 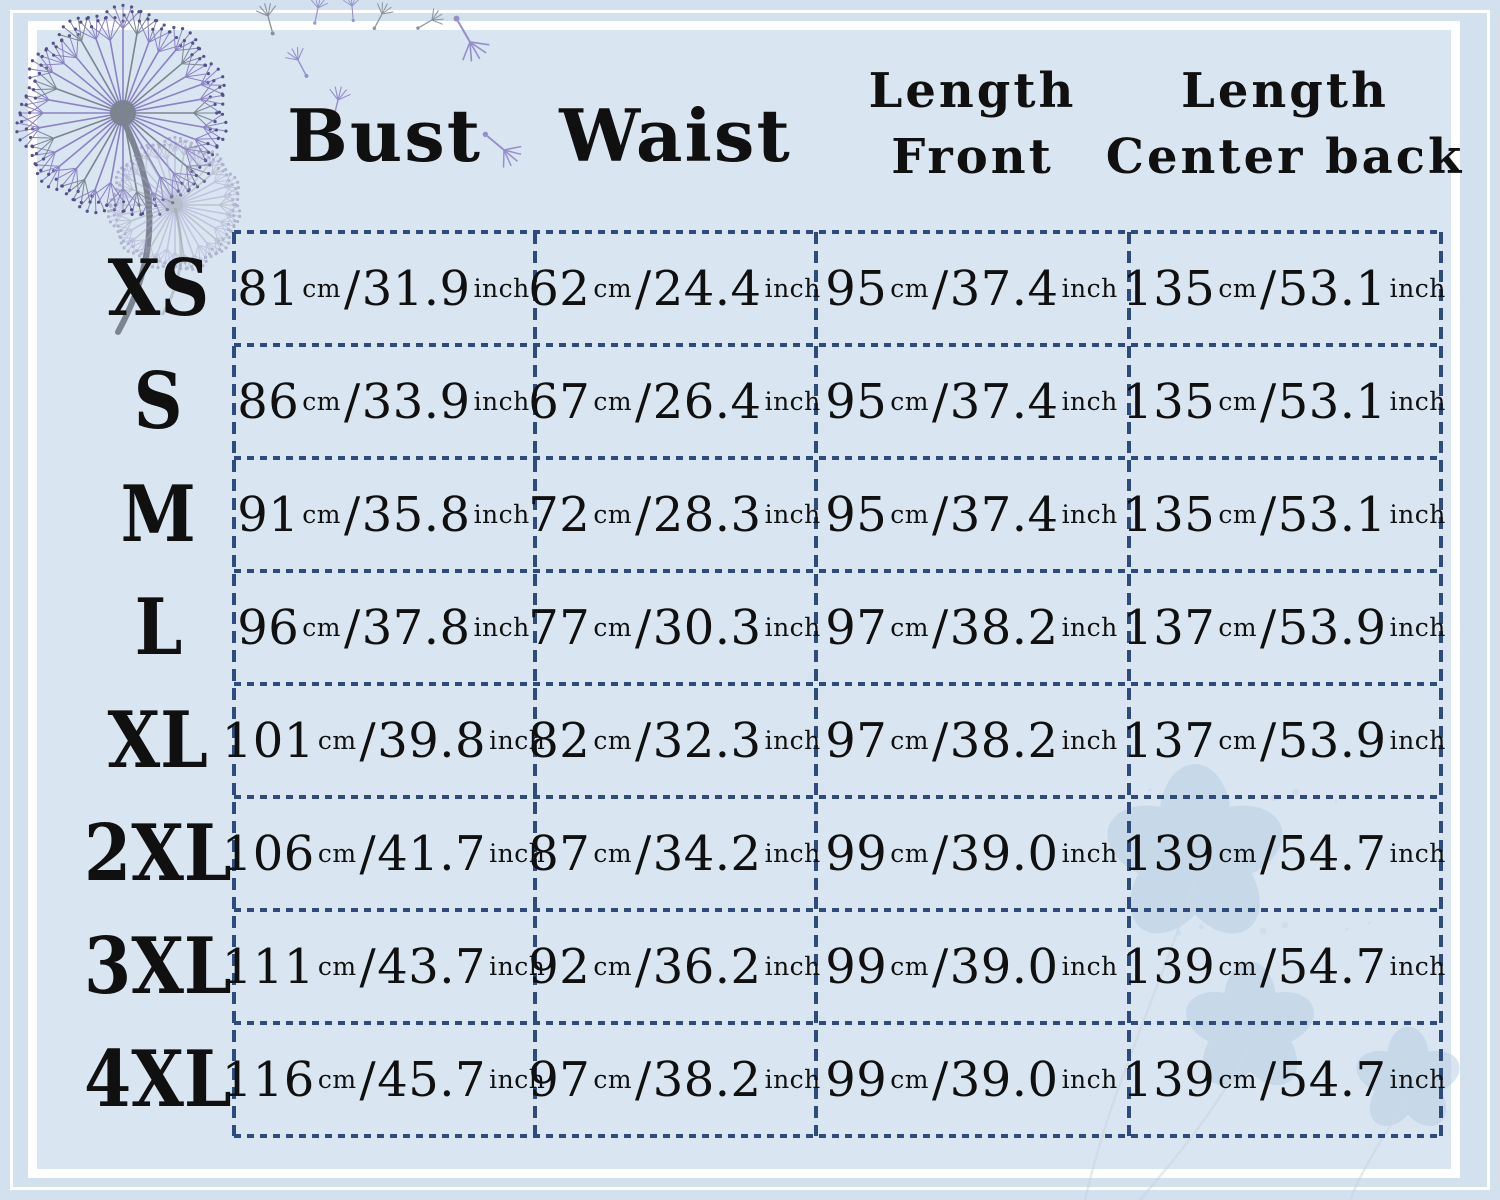 What do you see at coordinates (158, 1079) in the screenshot?
I see `row-label: 4XL` at bounding box center [158, 1079].